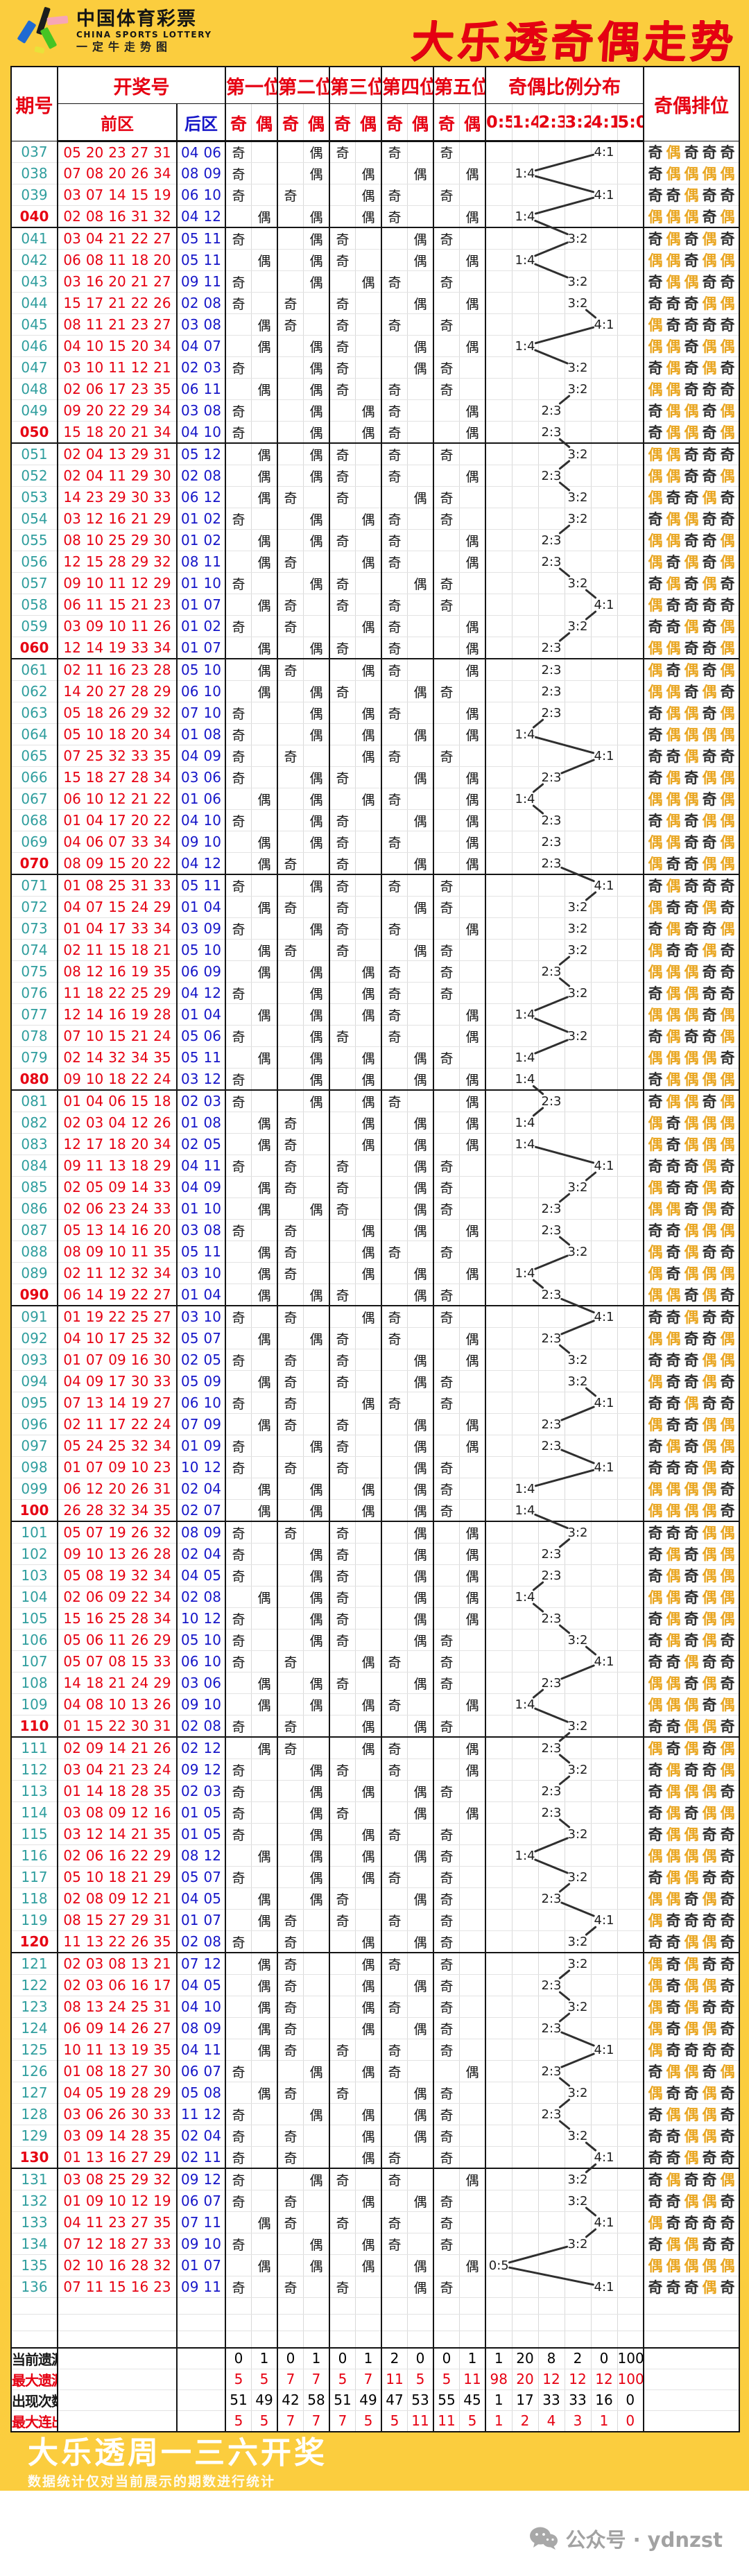  I want to click on front-numbers: 05 24 25 32 34, so click(118, 1446).